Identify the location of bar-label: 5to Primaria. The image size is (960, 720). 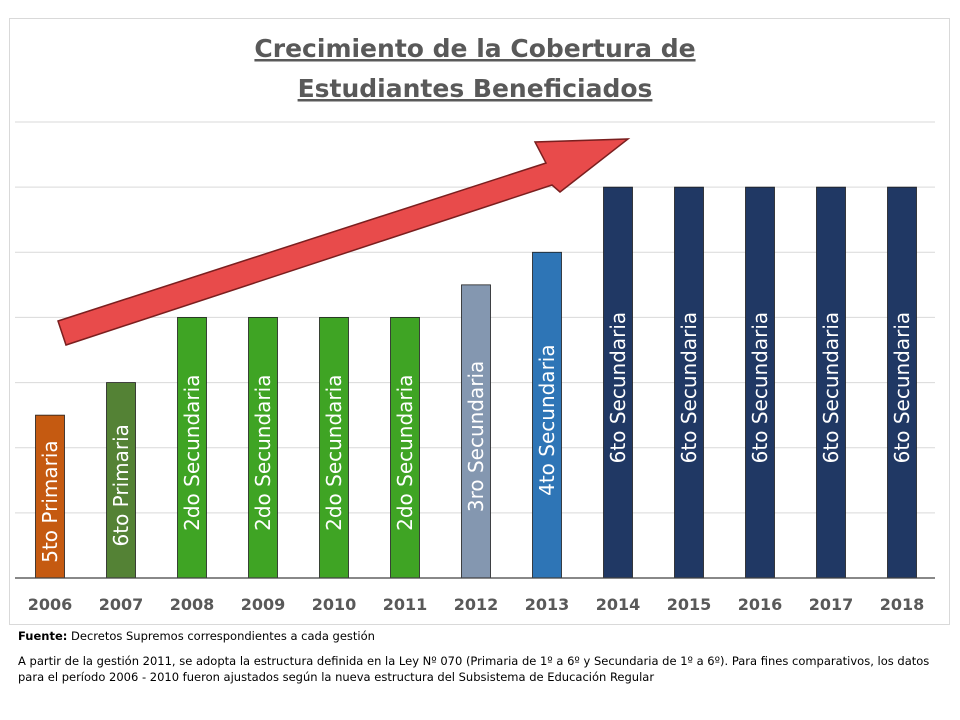
(50, 501).